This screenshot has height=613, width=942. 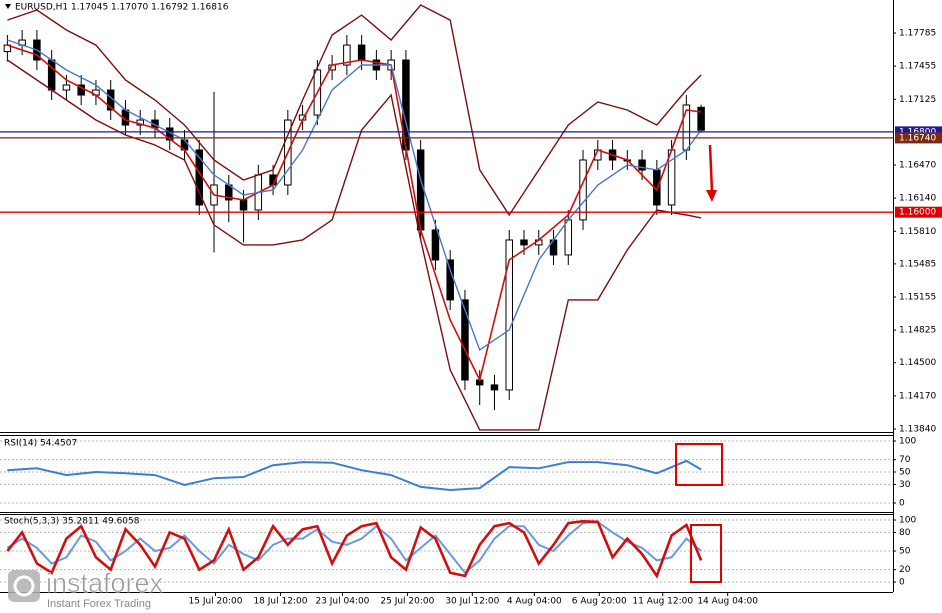 What do you see at coordinates (342, 602) in the screenshot?
I see `x-tick-label: 23 Jul 04:00` at bounding box center [342, 602].